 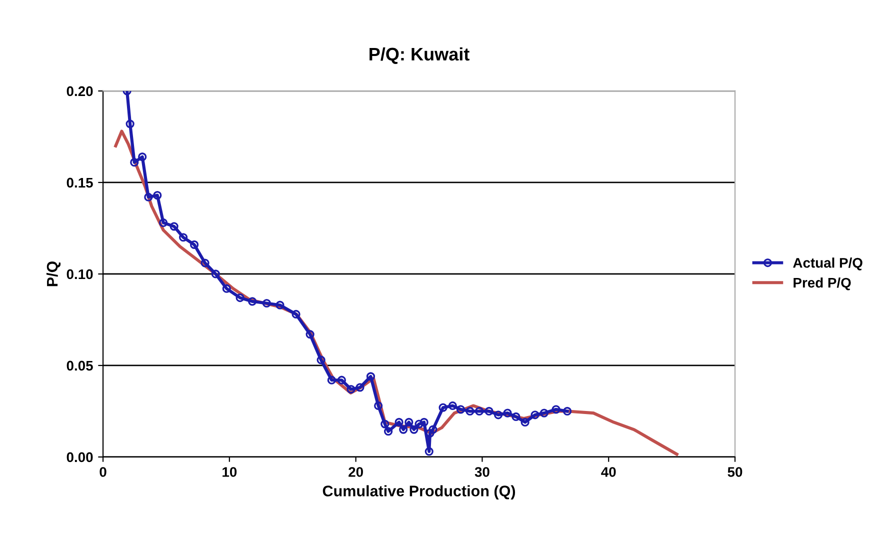 What do you see at coordinates (79, 274) in the screenshot?
I see `y-tick-label: 0.10` at bounding box center [79, 274].